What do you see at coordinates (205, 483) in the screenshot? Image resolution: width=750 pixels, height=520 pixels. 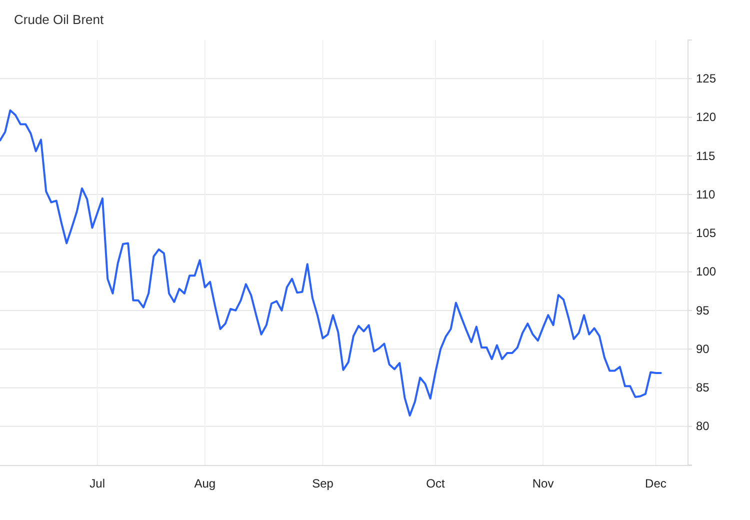 I see `x-tick-label: Aug` at bounding box center [205, 483].